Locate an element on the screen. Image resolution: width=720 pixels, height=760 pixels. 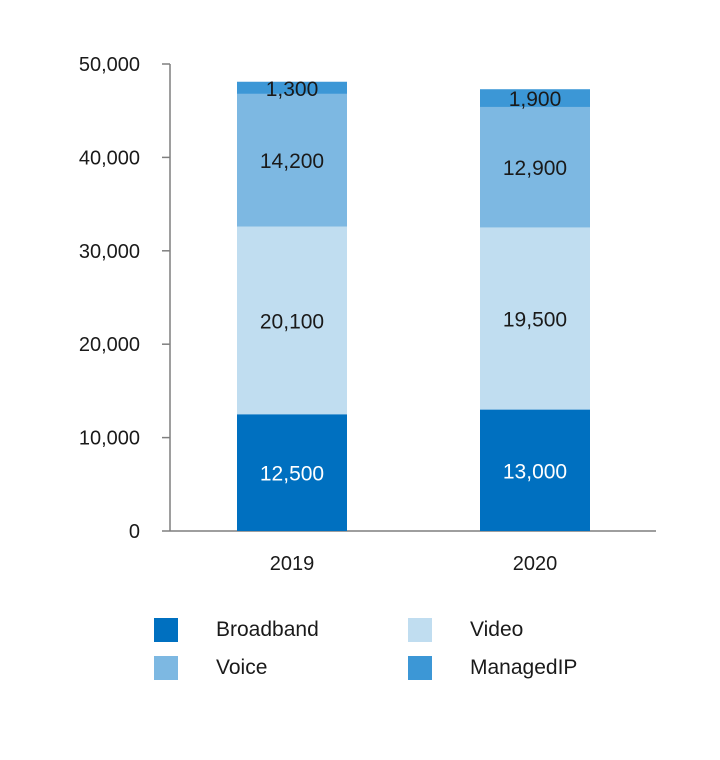
data-label-voice-2019: 14,200 is located at coordinates (292, 161).